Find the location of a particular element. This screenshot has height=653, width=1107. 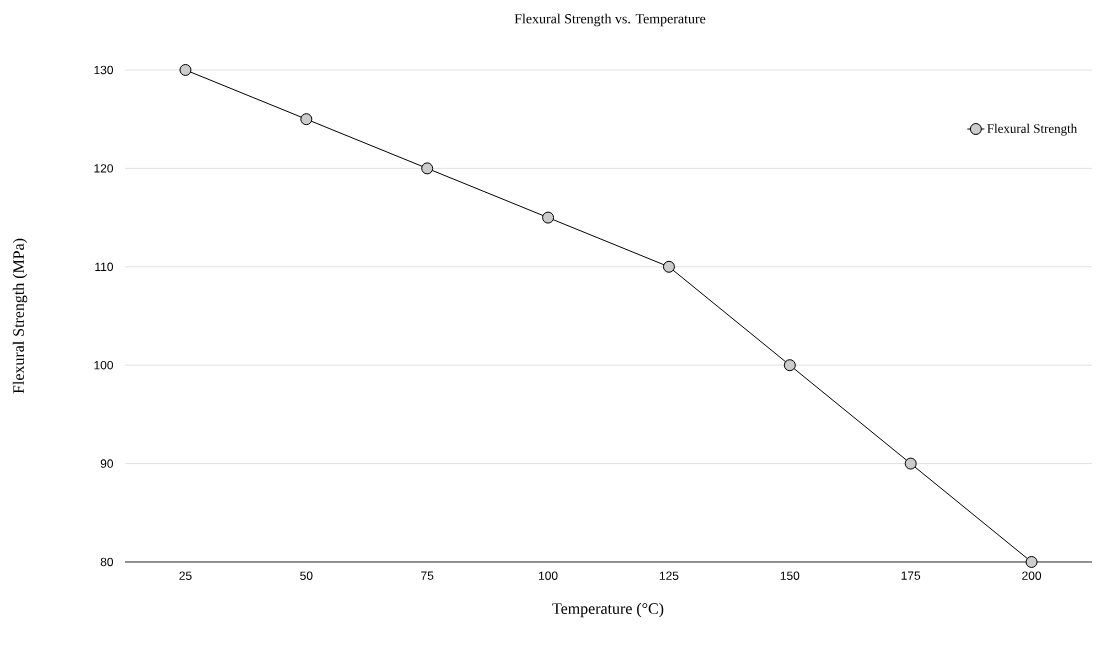

x-tick-label: 50 is located at coordinates (306, 575).